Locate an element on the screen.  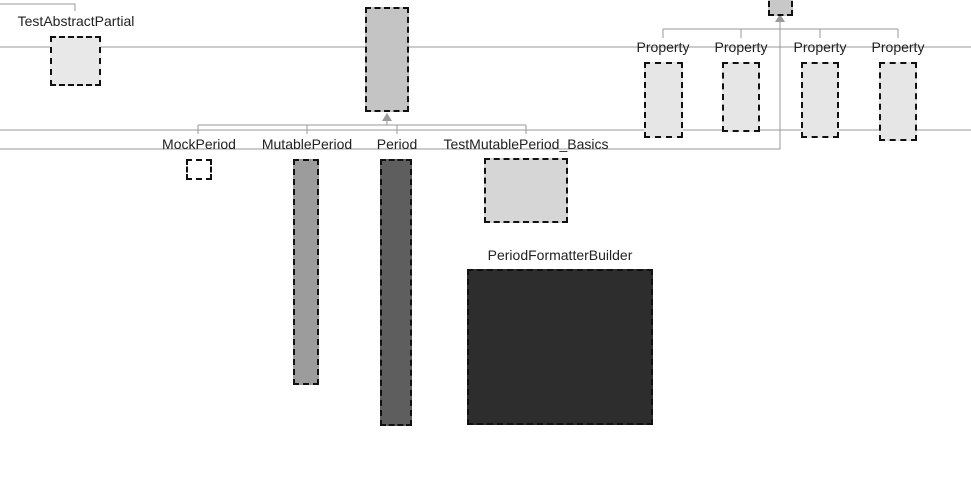
node-abstract-period-parent is located at coordinates (387, 59).